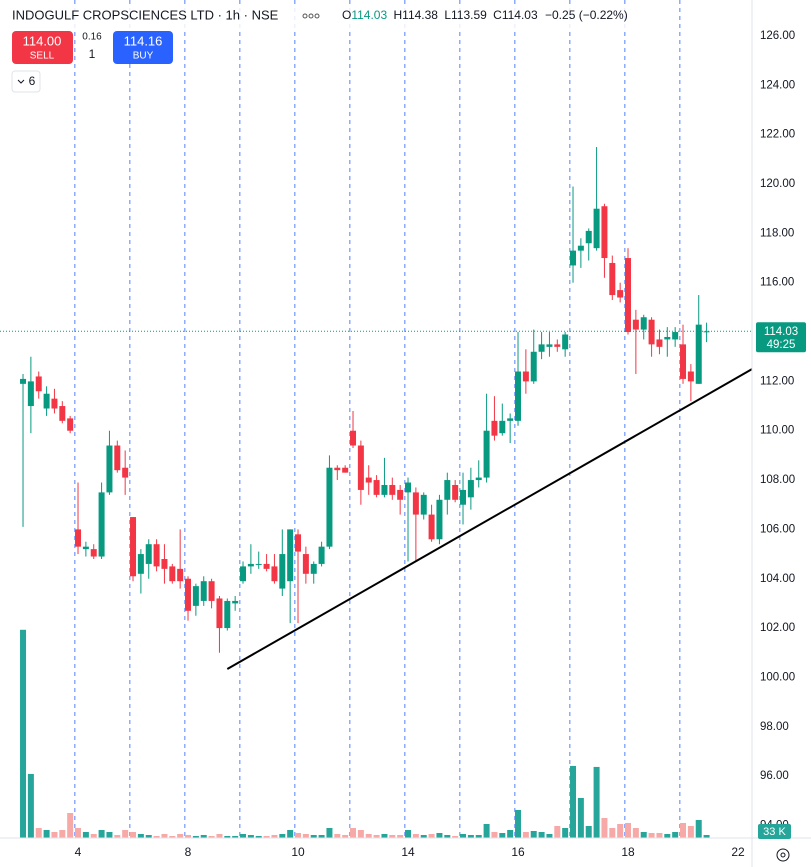 The height and width of the screenshot is (867, 811). What do you see at coordinates (518, 852) in the screenshot?
I see `x-tick-label: 16` at bounding box center [518, 852].